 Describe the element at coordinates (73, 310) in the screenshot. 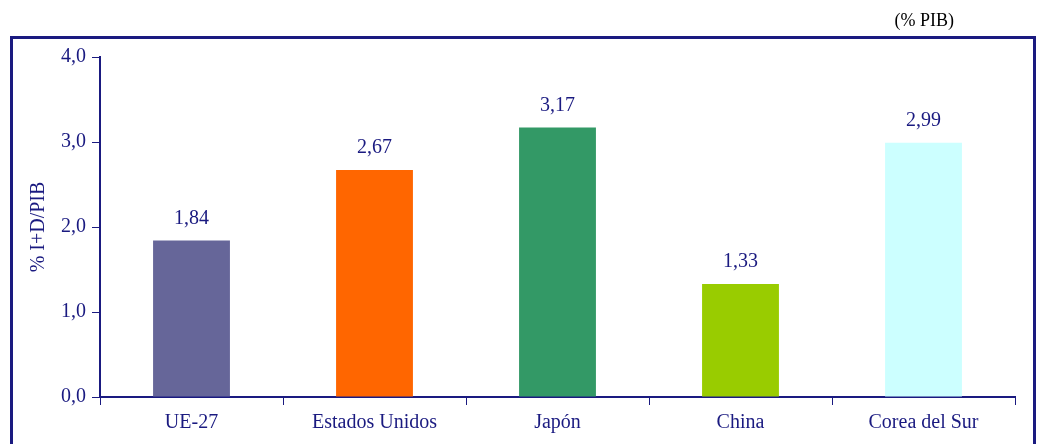

I see `y-tick-label: 1,0` at that location.